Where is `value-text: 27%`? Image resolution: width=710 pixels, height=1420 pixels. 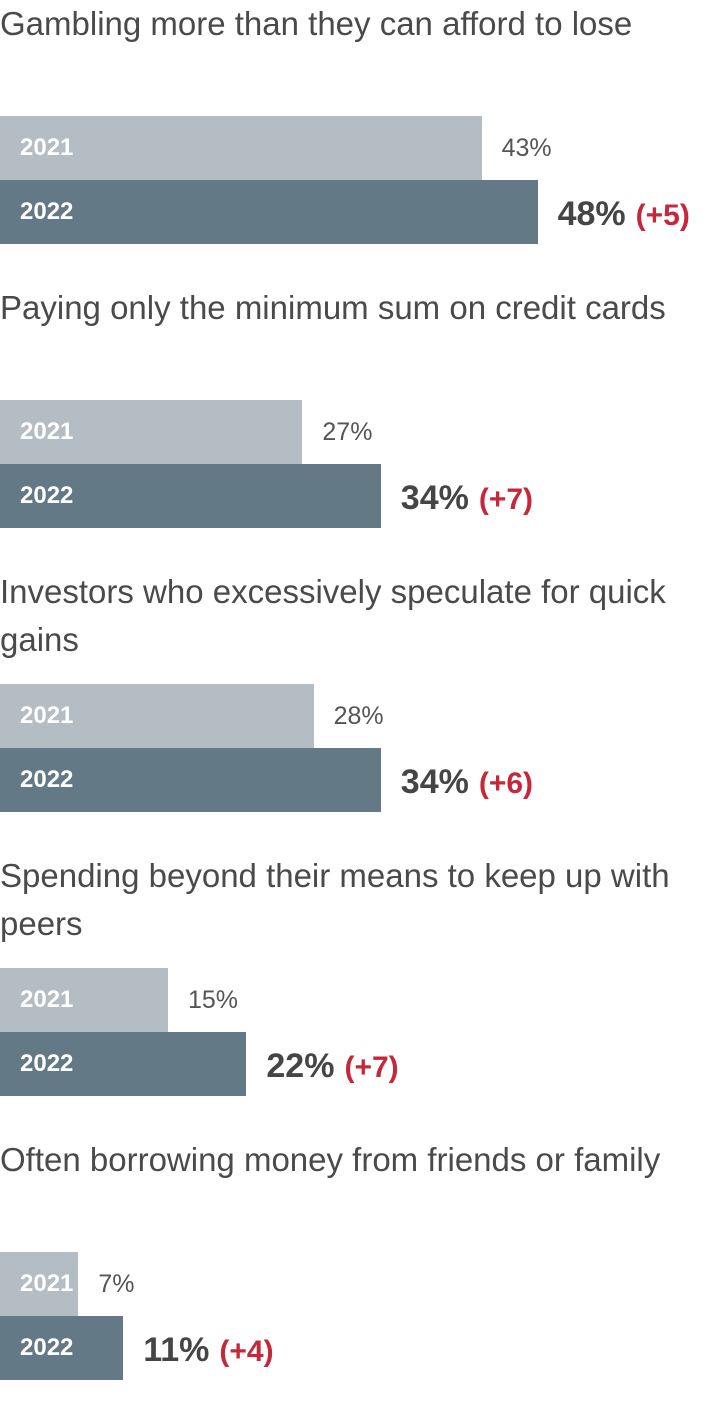 value-text: 27% is located at coordinates (347, 432).